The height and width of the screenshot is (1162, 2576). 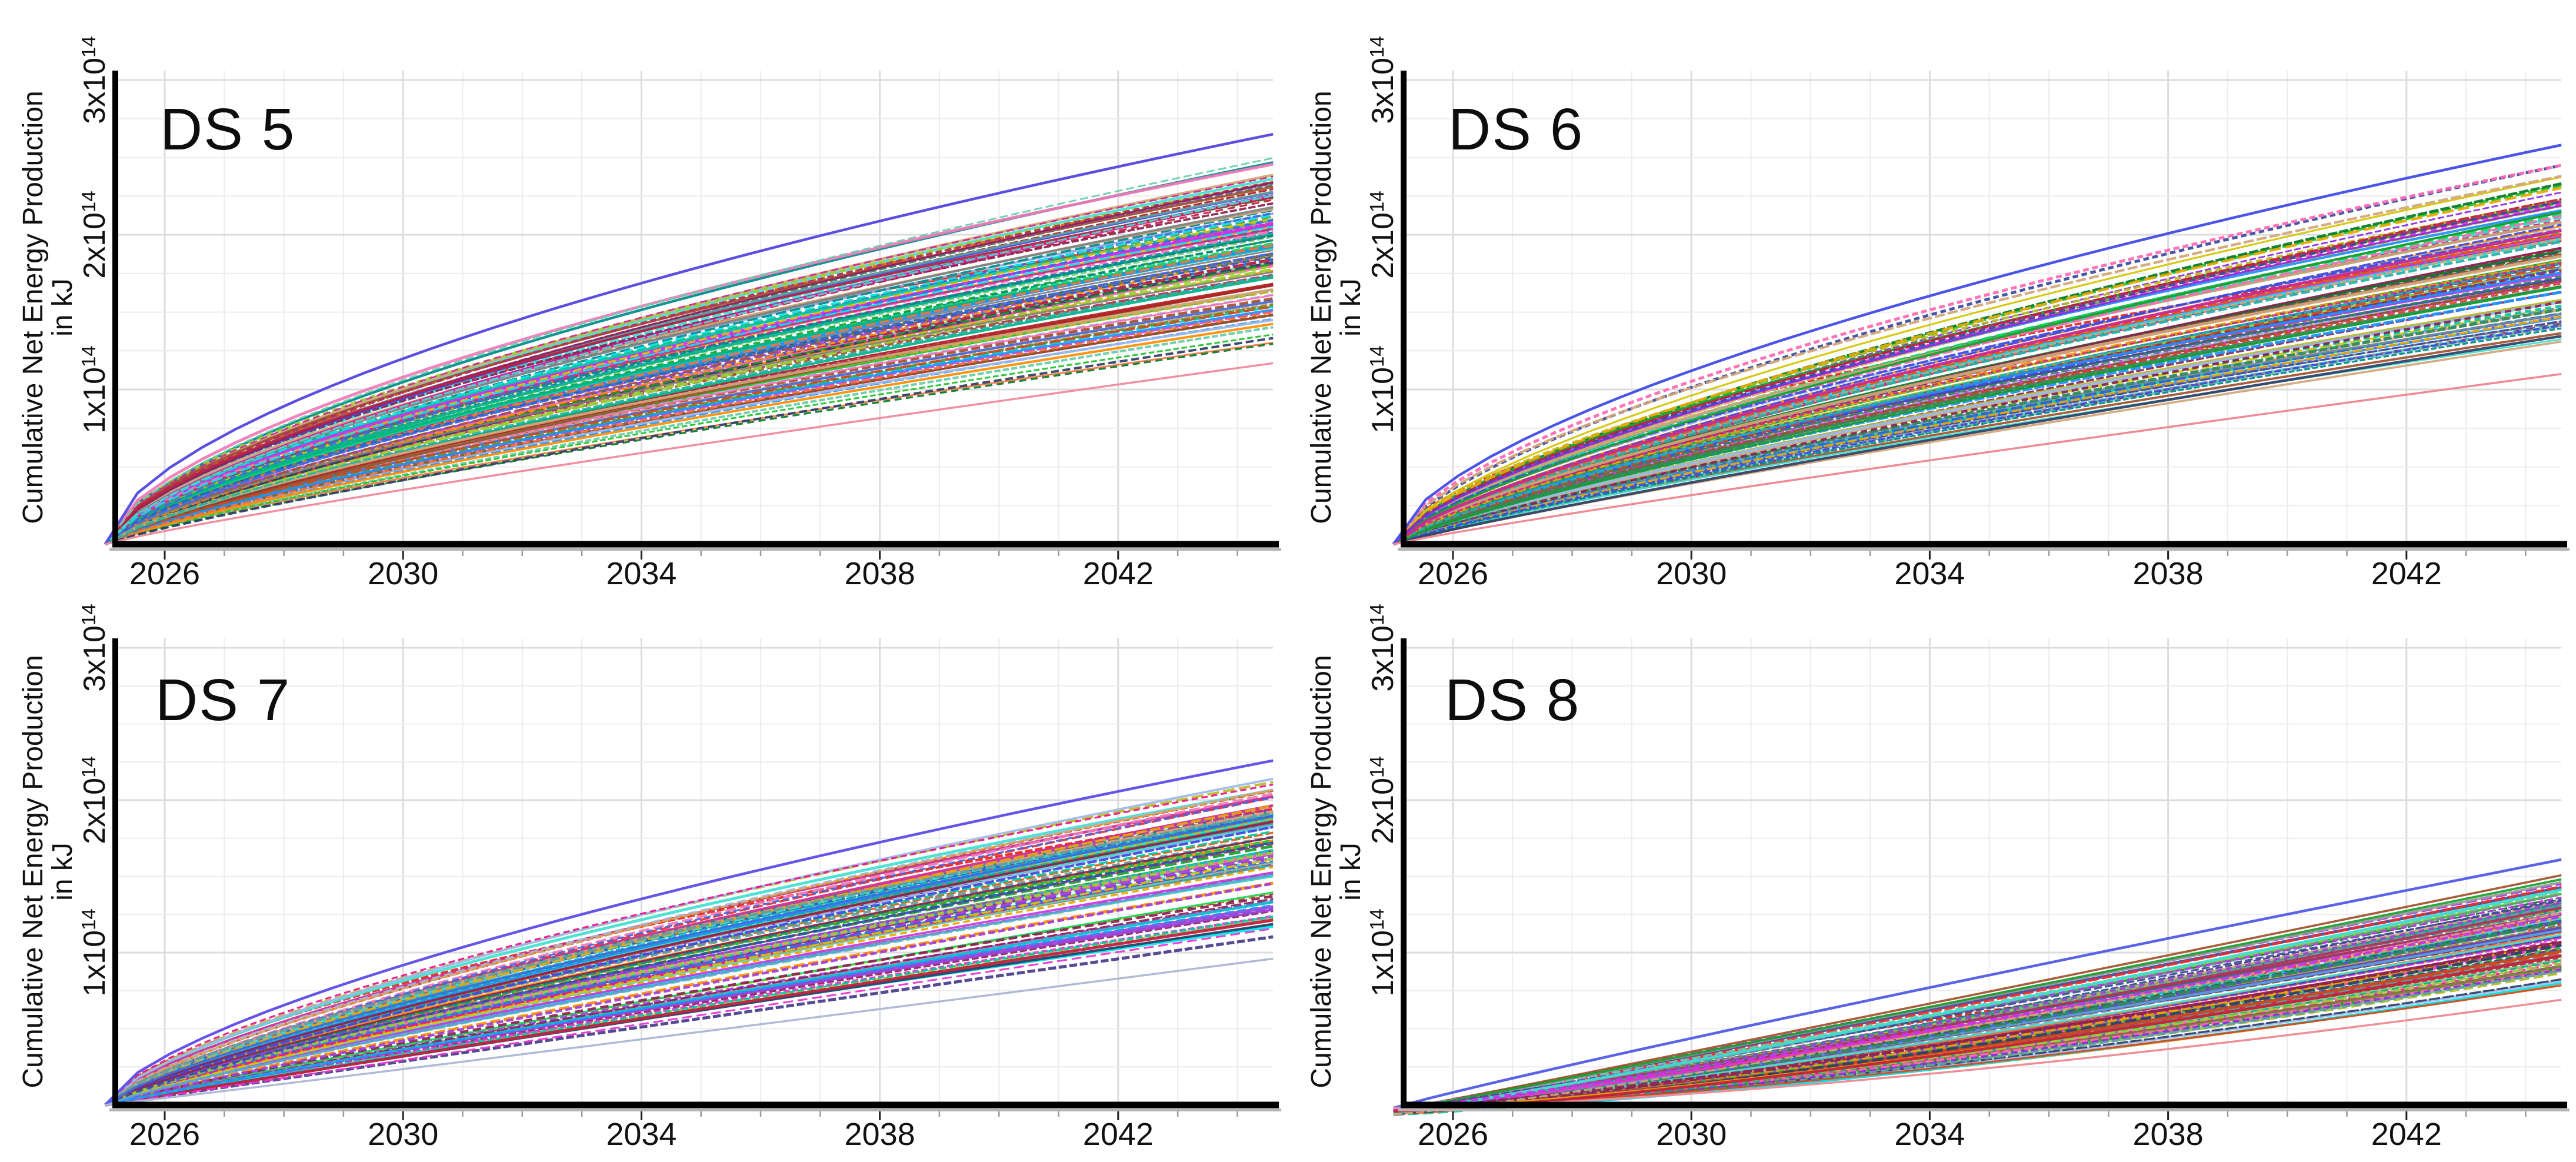 What do you see at coordinates (223, 700) in the screenshot?
I see `panel-title-ds7: DS 7` at bounding box center [223, 700].